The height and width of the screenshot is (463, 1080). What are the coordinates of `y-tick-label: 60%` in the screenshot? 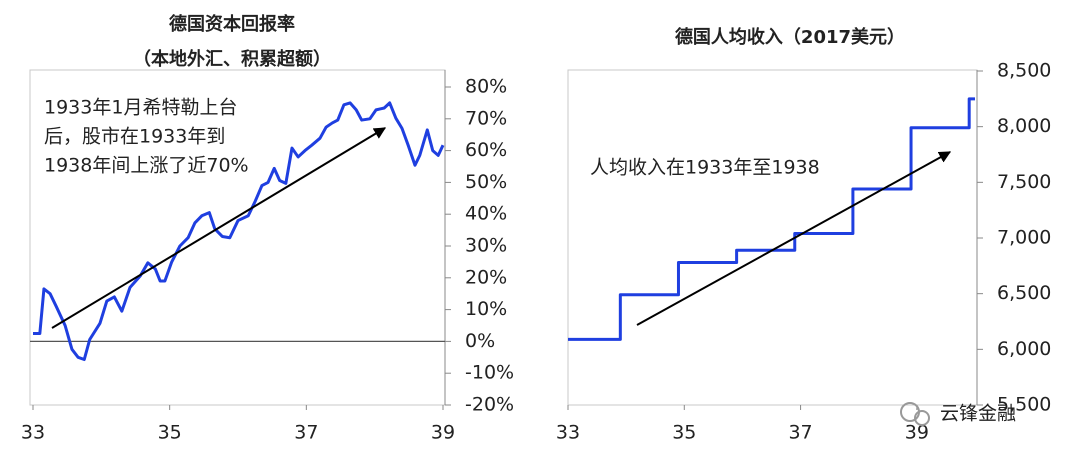 It's located at (486, 150).